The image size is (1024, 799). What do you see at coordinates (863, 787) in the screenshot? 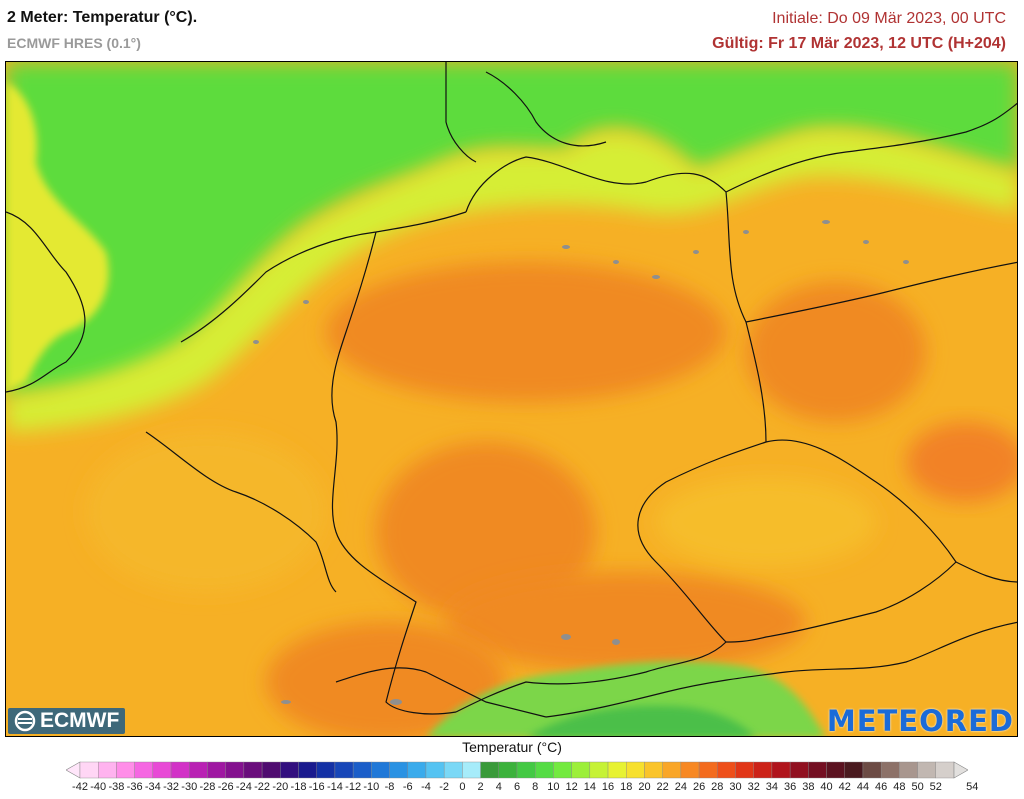
I see `legend-tick-label: 44` at bounding box center [863, 787].